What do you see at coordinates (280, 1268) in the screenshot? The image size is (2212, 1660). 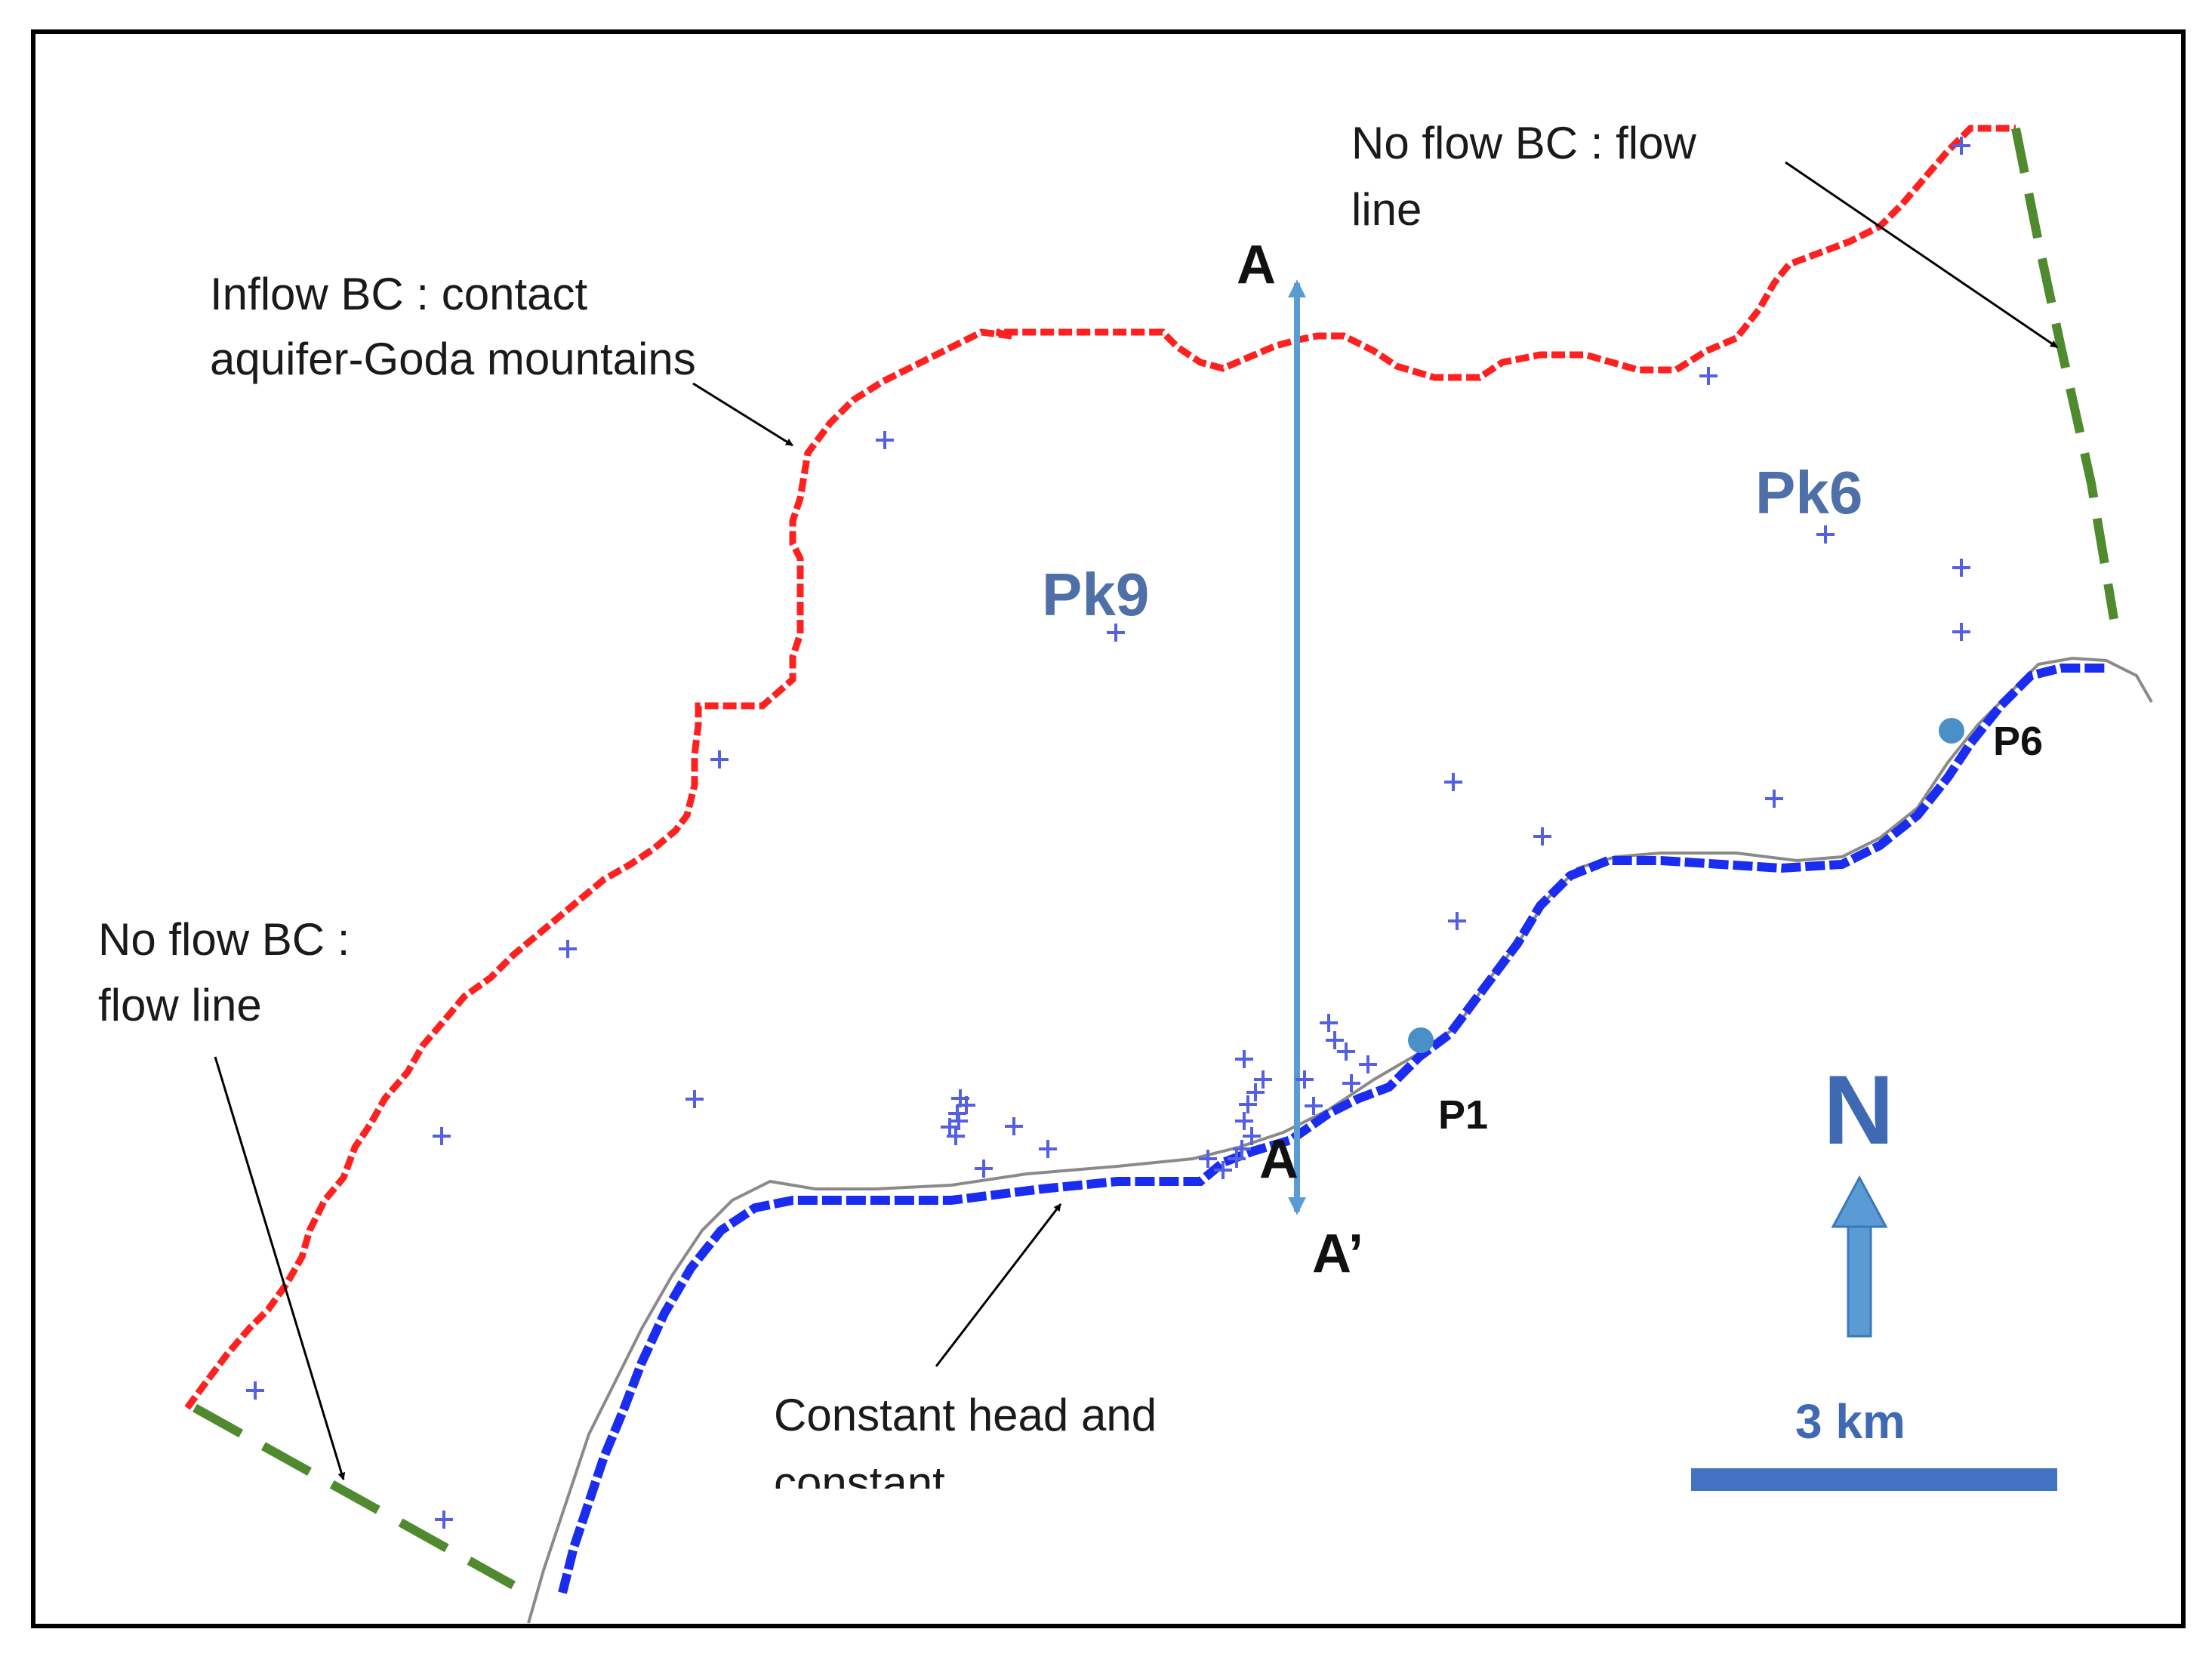 I see `callout-arrow-no-flow-sw` at bounding box center [280, 1268].